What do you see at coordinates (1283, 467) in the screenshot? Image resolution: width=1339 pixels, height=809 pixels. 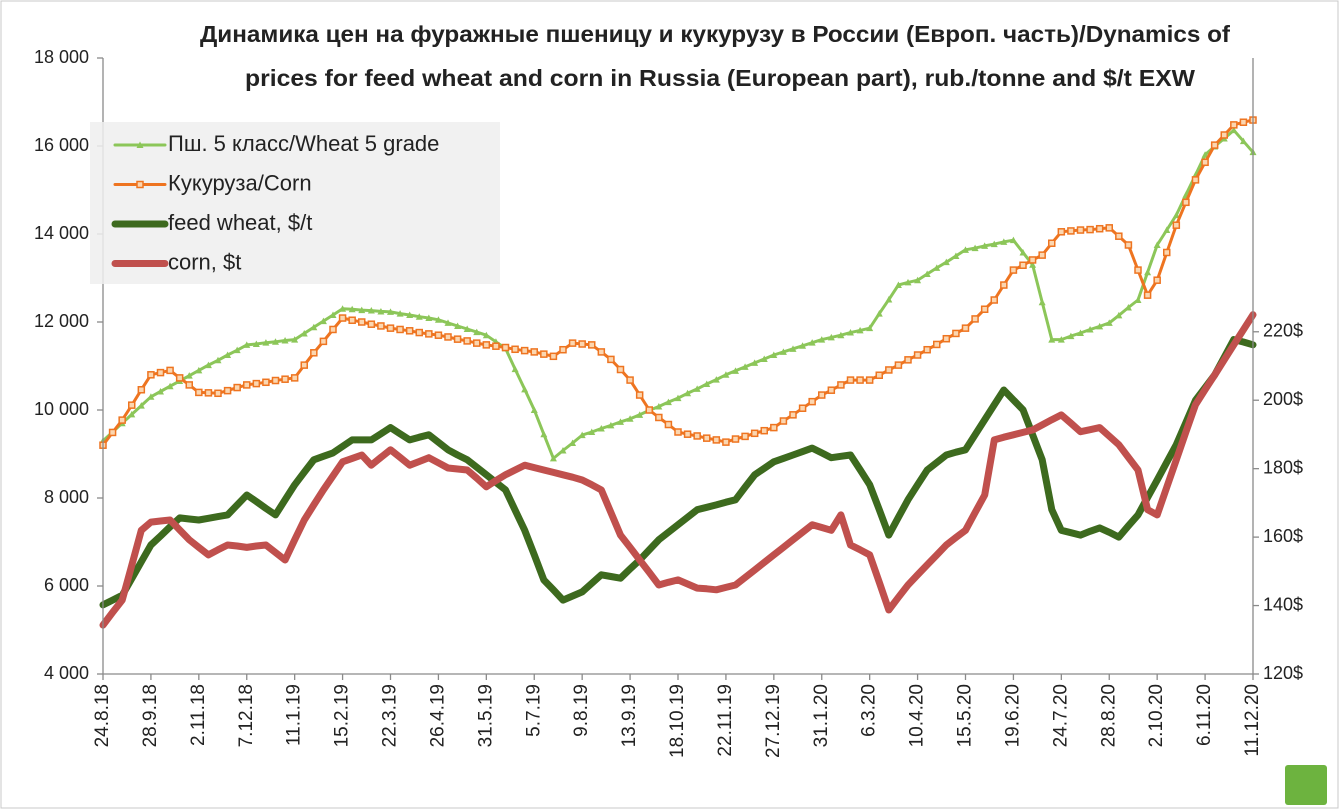 I see `y2-tick-label: 180$` at bounding box center [1283, 467].